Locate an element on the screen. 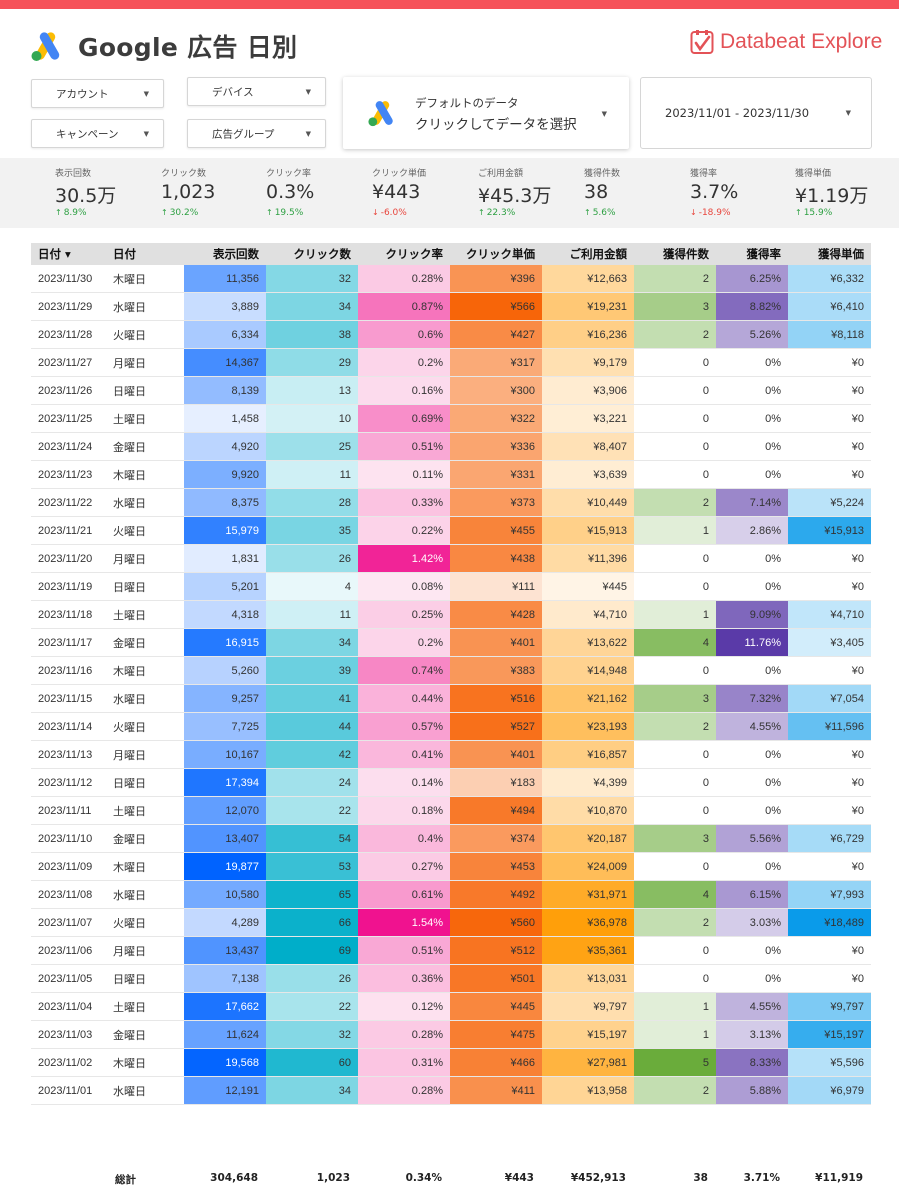 This screenshot has height=1198, width=899. header-weekday: 日付 is located at coordinates (145, 254).